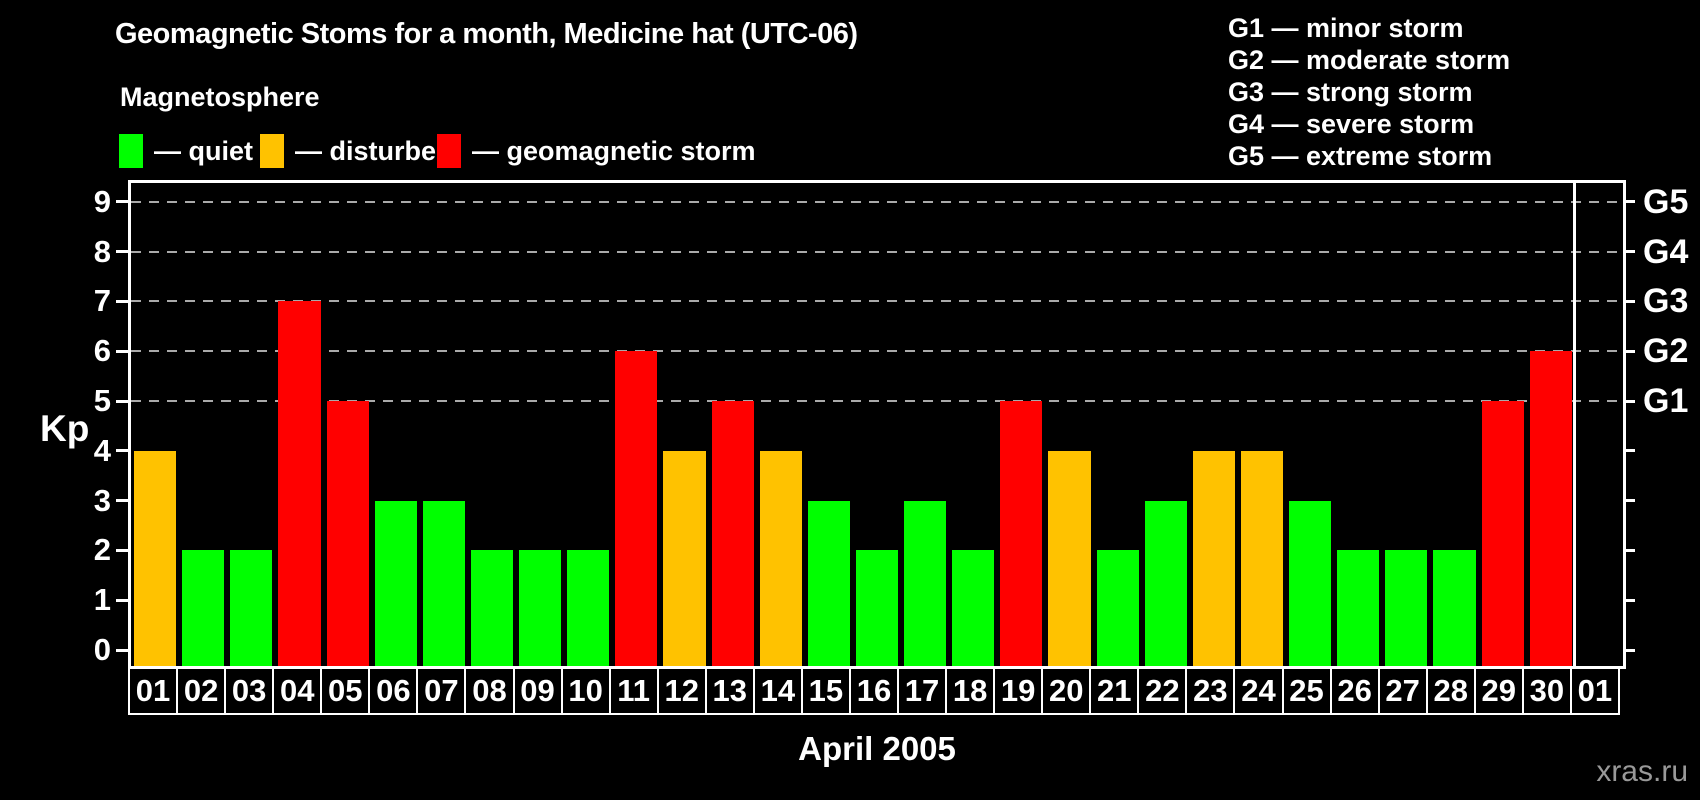 Image resolution: width=1700 pixels, height=800 pixels. What do you see at coordinates (1067, 690) in the screenshot?
I see `day-label-20: 20` at bounding box center [1067, 690].